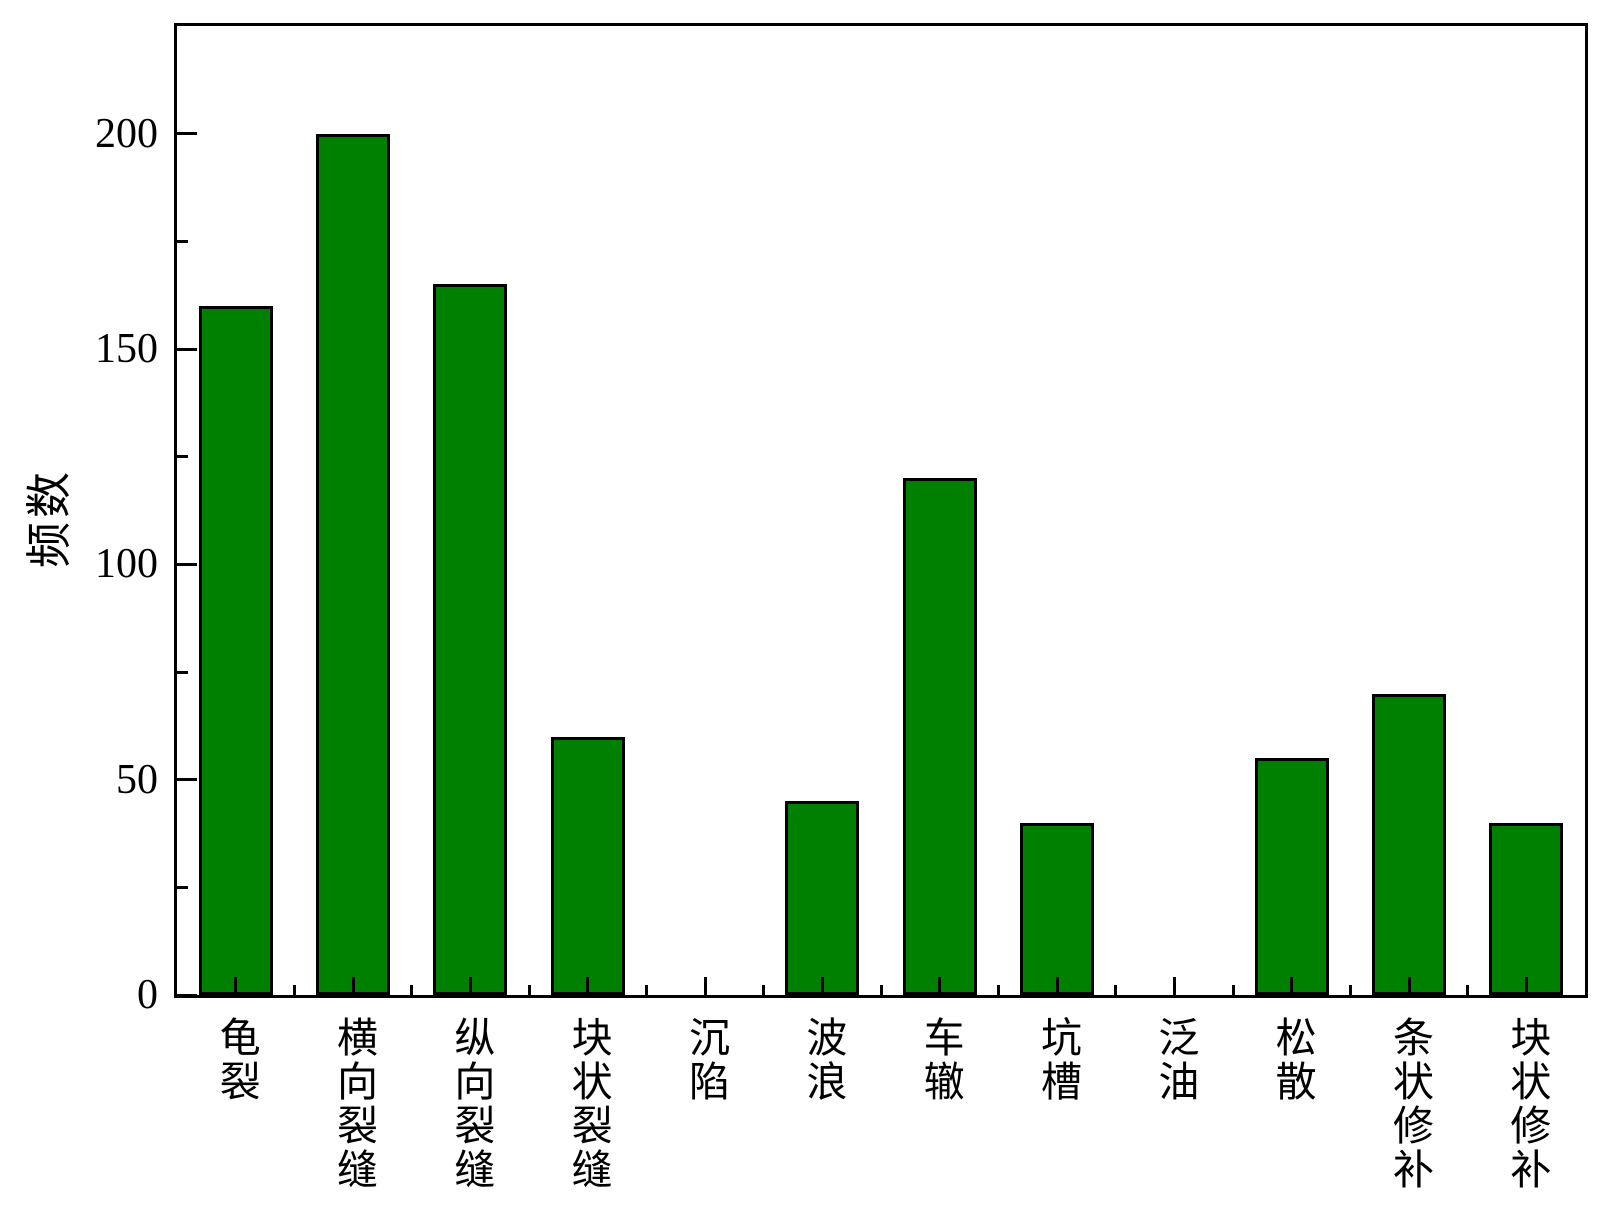  Describe the element at coordinates (822, 898) in the screenshot. I see `bar-波浪` at that location.